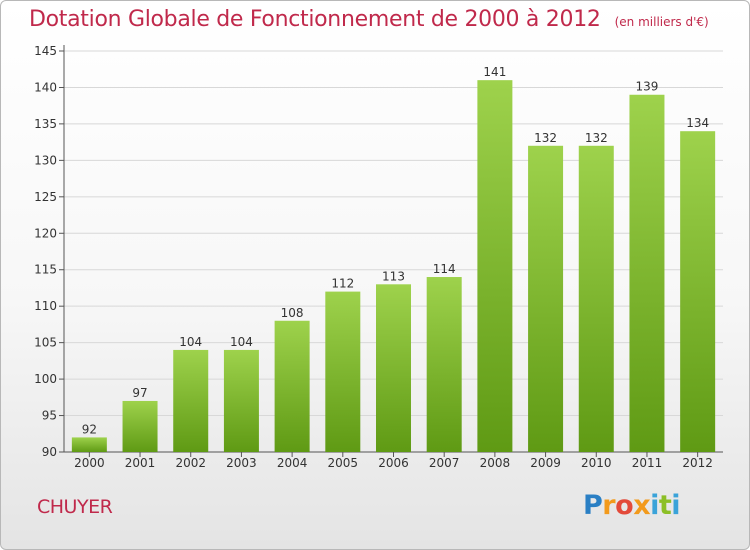  I want to click on chart-unit: (en milliers d'€), so click(661, 22).